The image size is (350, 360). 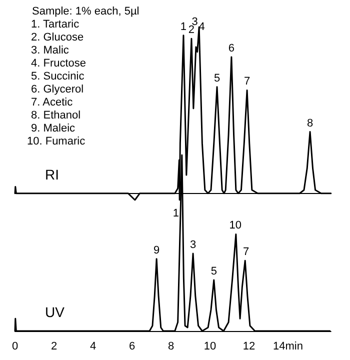 What do you see at coordinates (50, 50) in the screenshot?
I see `annotation: 3. Malic` at bounding box center [50, 50].